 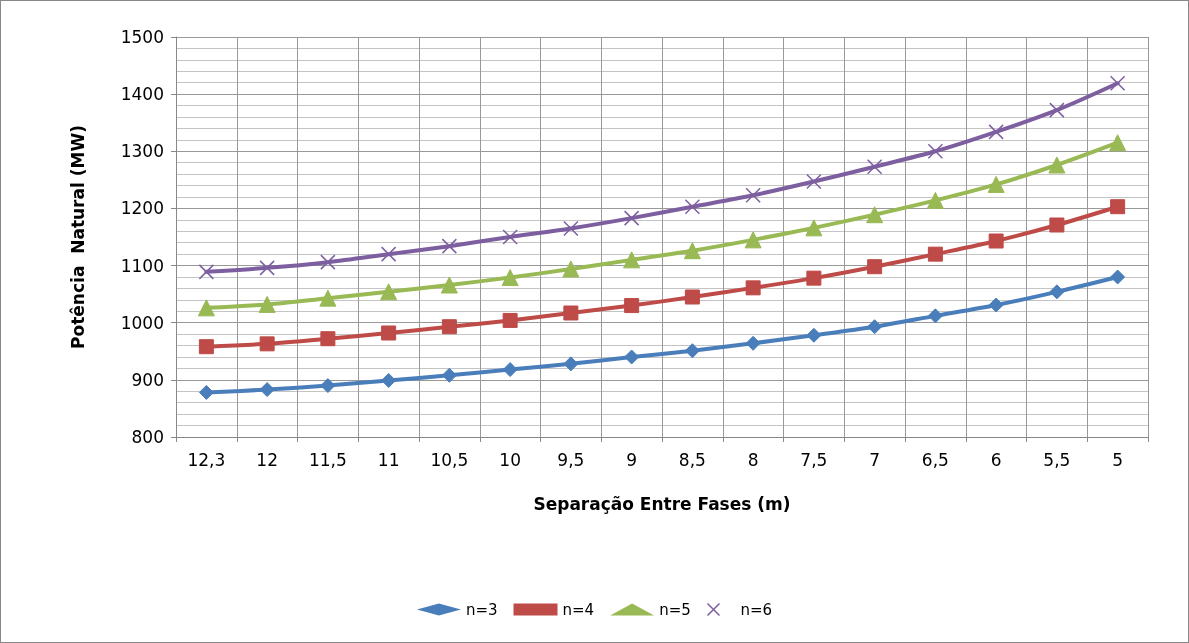 I want to click on y-tick-label: 800, so click(x=147, y=437).